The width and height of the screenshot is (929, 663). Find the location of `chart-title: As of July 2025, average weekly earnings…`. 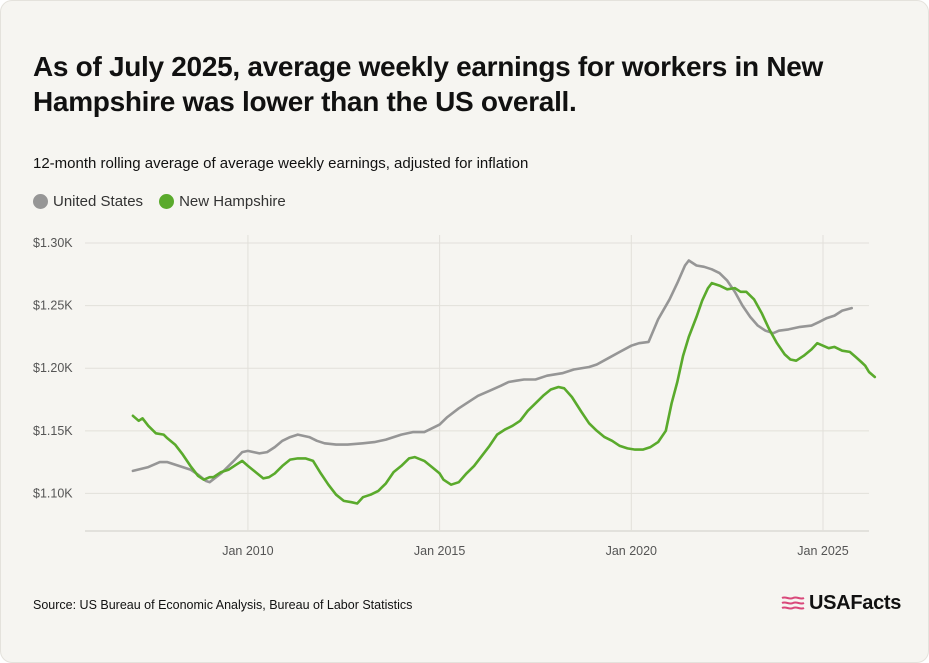

chart-title: As of July 2025, average weekly earnings… is located at coordinates (428, 84).